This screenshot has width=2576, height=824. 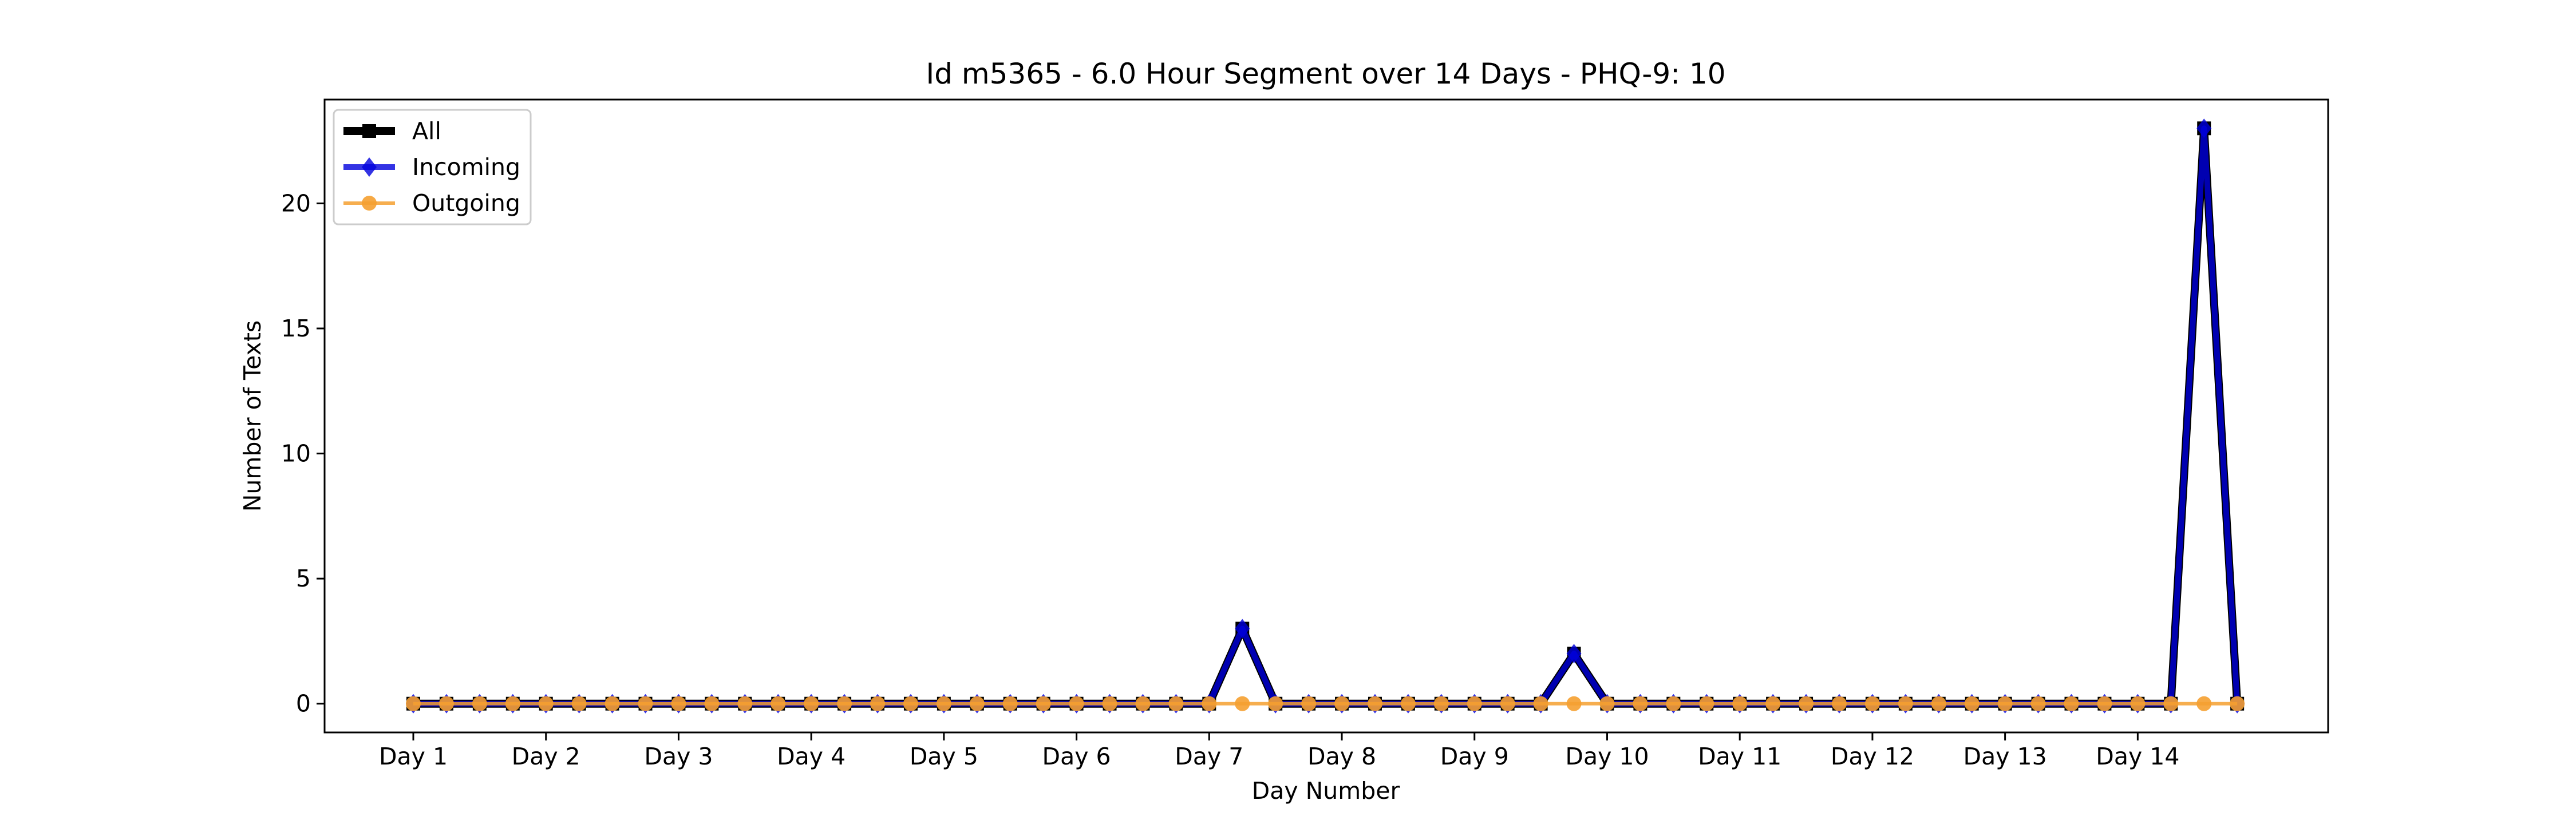 What do you see at coordinates (303, 578) in the screenshot?
I see `y-tick-label: 5` at bounding box center [303, 578].